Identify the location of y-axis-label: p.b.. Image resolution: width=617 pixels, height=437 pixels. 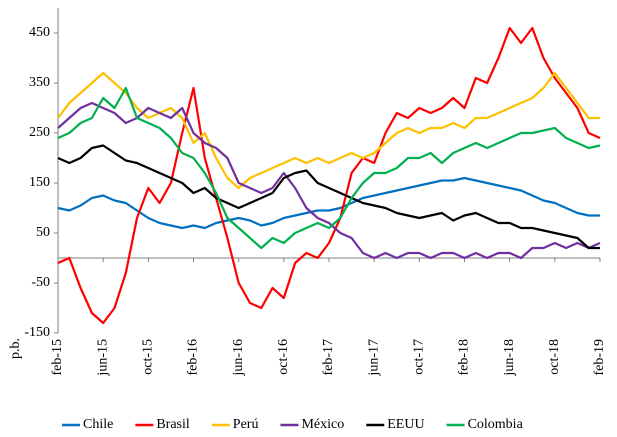
(15, 348).